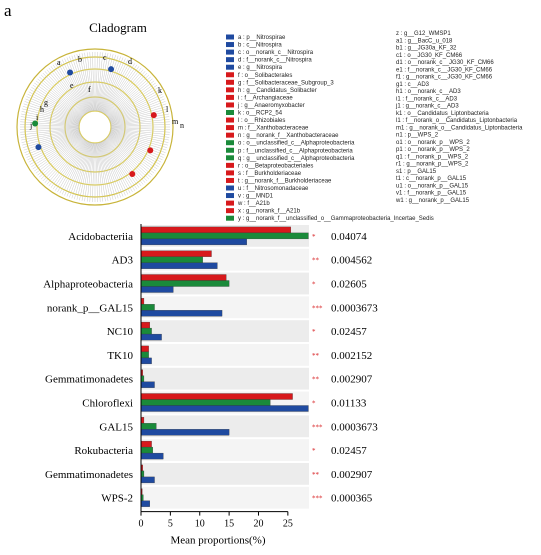  Describe the element at coordinates (217, 541) in the screenshot. I see `x-axis-label: Mean proportions(%)` at that location.